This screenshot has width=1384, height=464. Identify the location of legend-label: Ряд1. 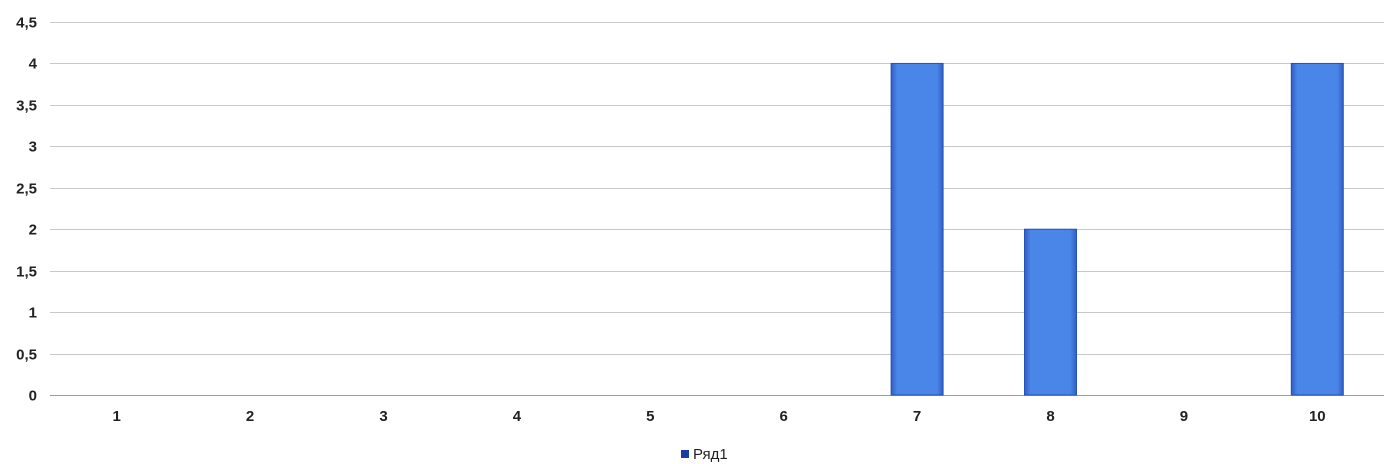
(710, 454).